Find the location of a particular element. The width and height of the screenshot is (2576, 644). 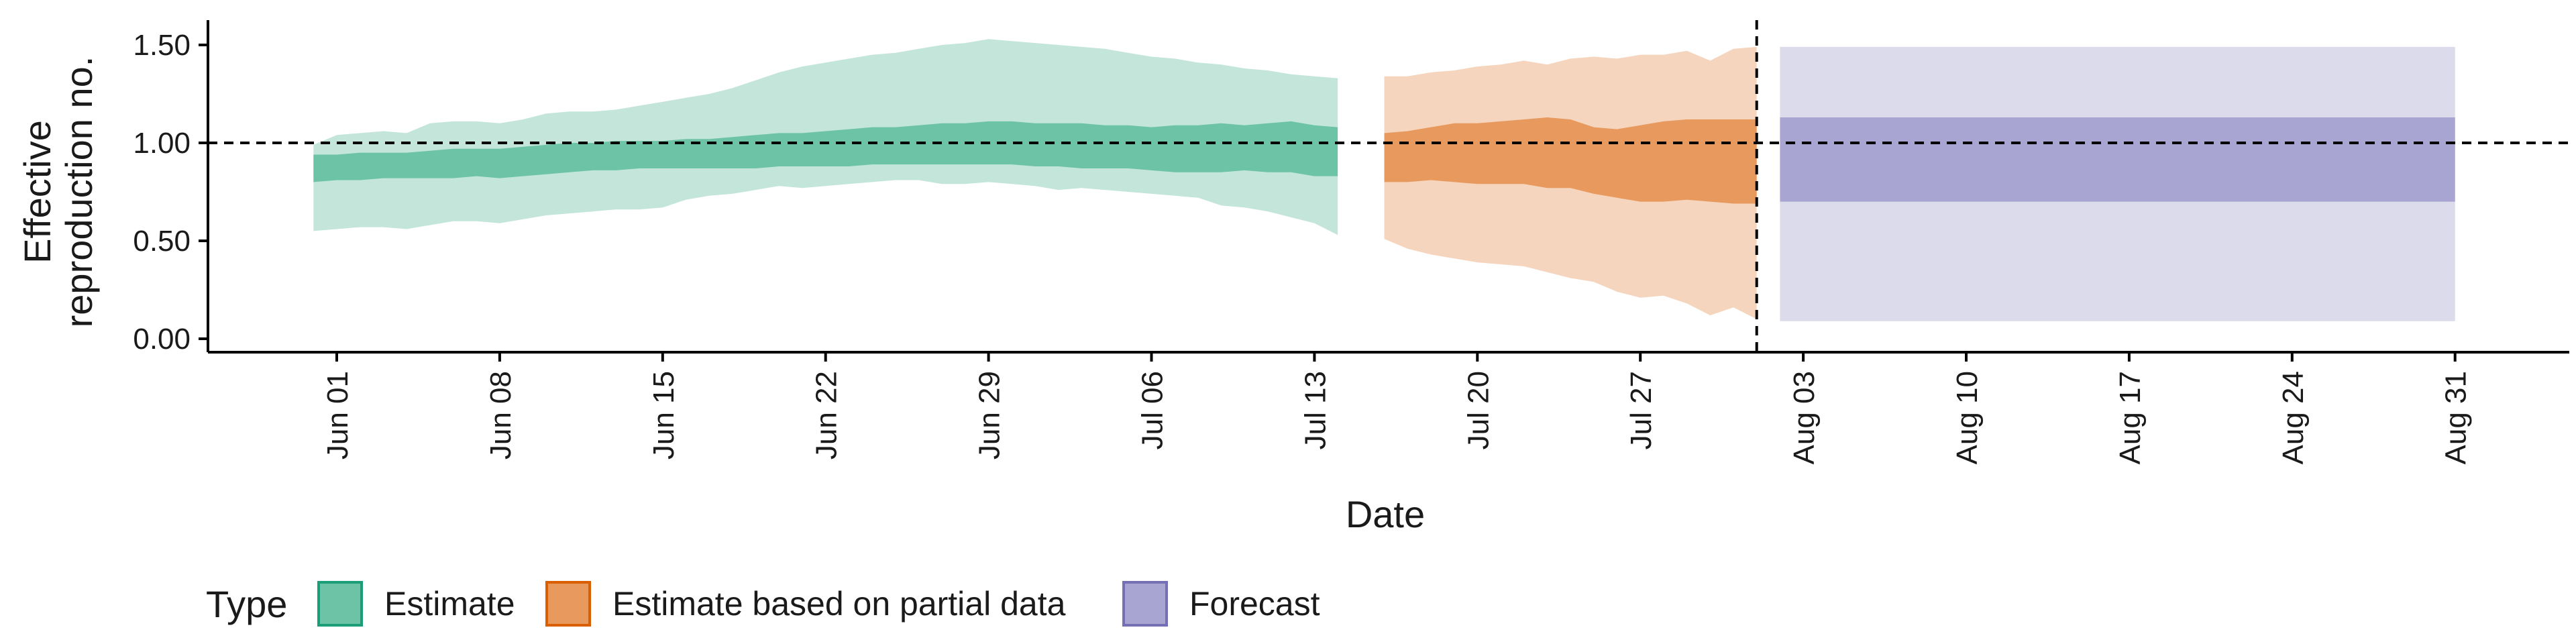

y-tick-label: 0.00 is located at coordinates (162, 339).